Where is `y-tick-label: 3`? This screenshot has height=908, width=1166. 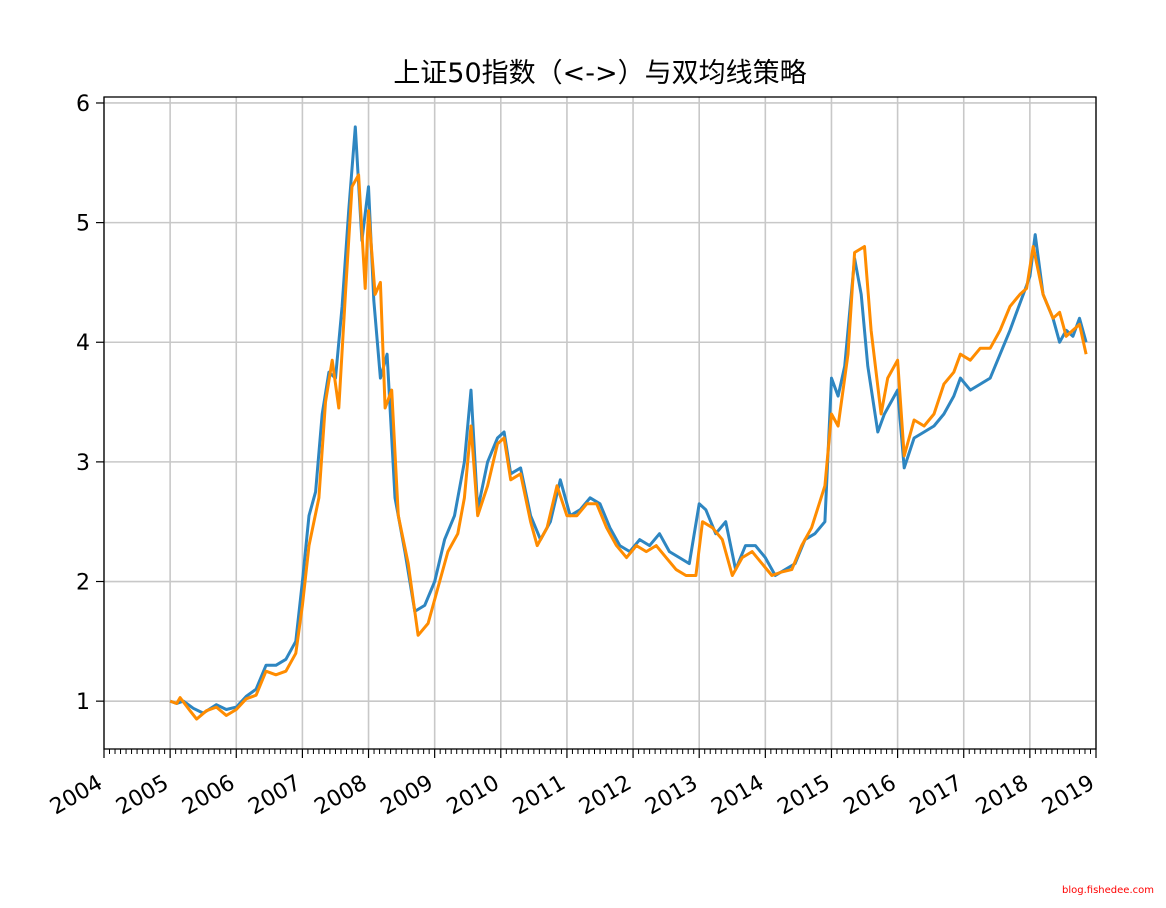
y-tick-label: 3 is located at coordinates (83, 463).